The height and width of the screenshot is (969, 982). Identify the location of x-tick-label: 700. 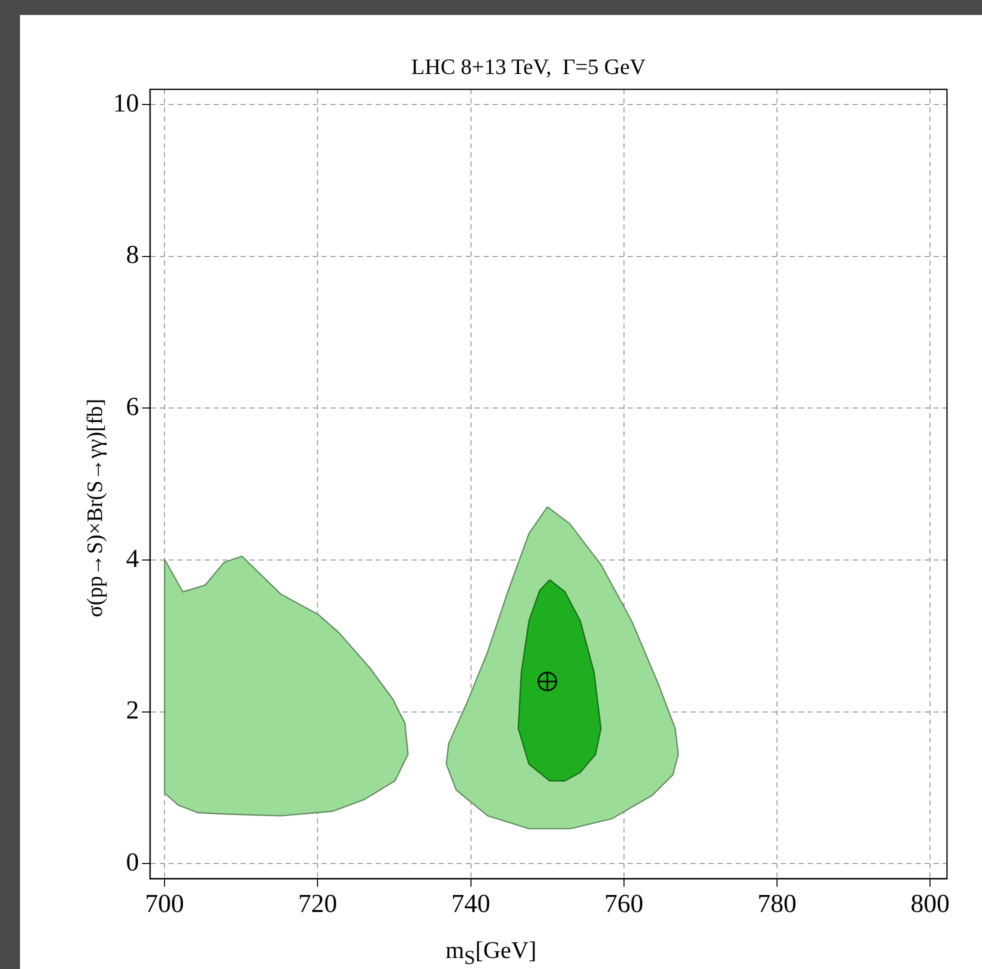
(164, 903).